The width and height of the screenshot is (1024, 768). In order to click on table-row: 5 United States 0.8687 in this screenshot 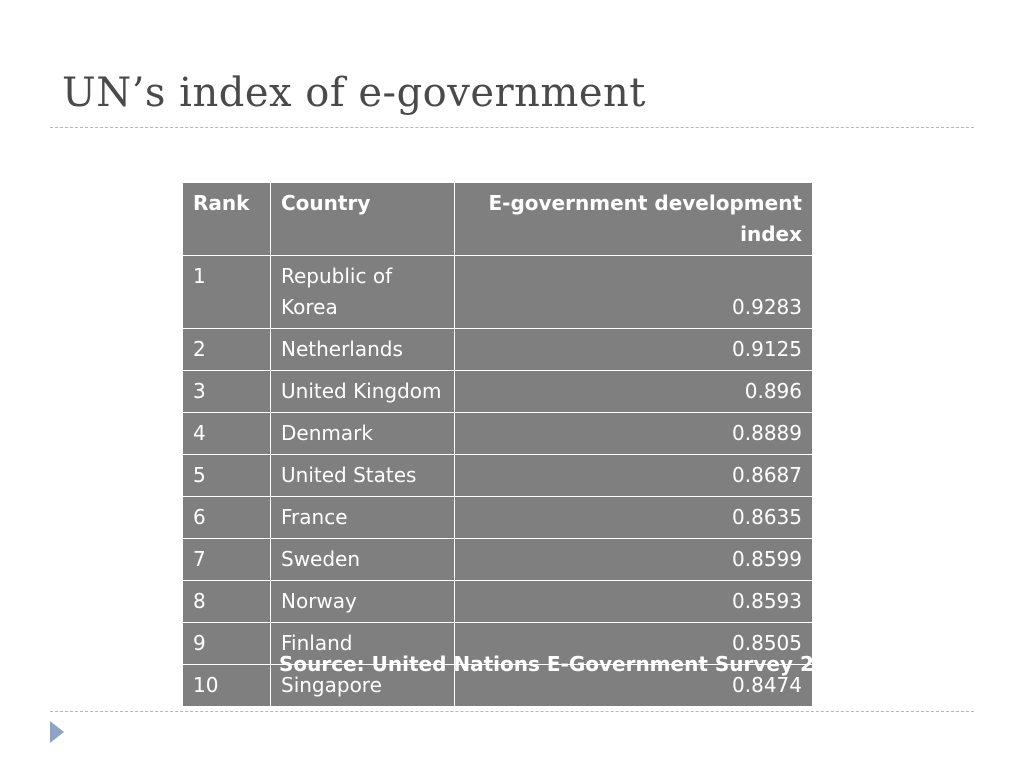, I will do `click(497, 475)`.